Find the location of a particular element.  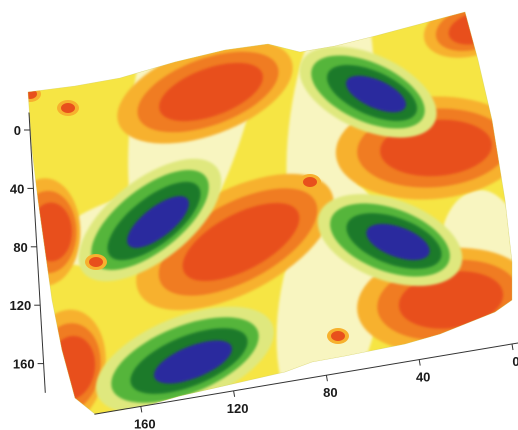

y-axis-line is located at coordinates (37, 252).